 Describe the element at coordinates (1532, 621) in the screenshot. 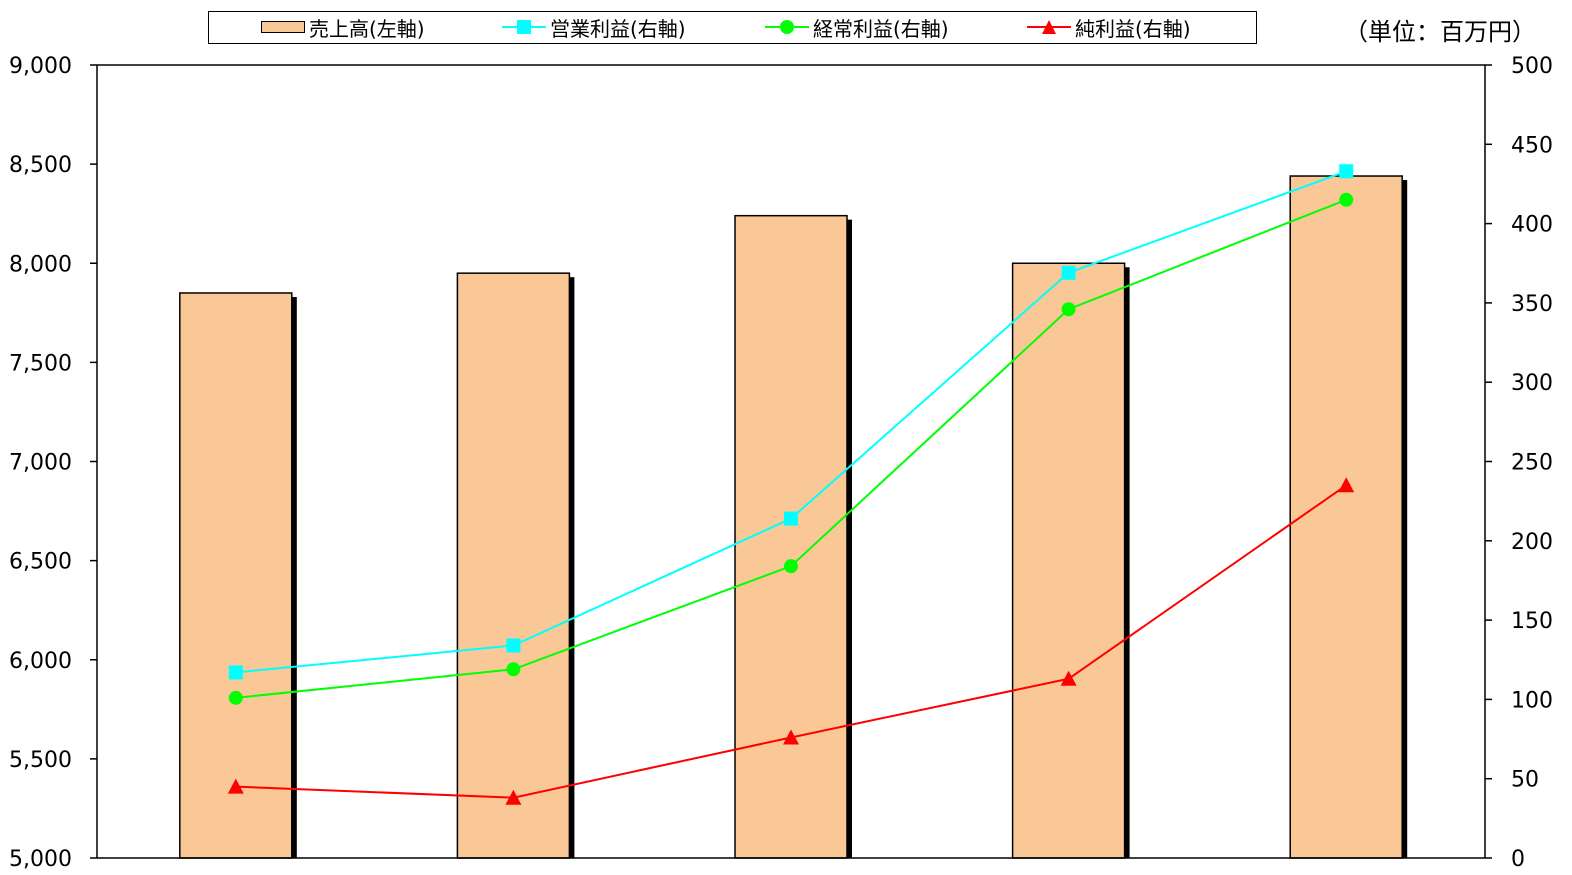

I see `right-axis-tick-label: 150` at that location.